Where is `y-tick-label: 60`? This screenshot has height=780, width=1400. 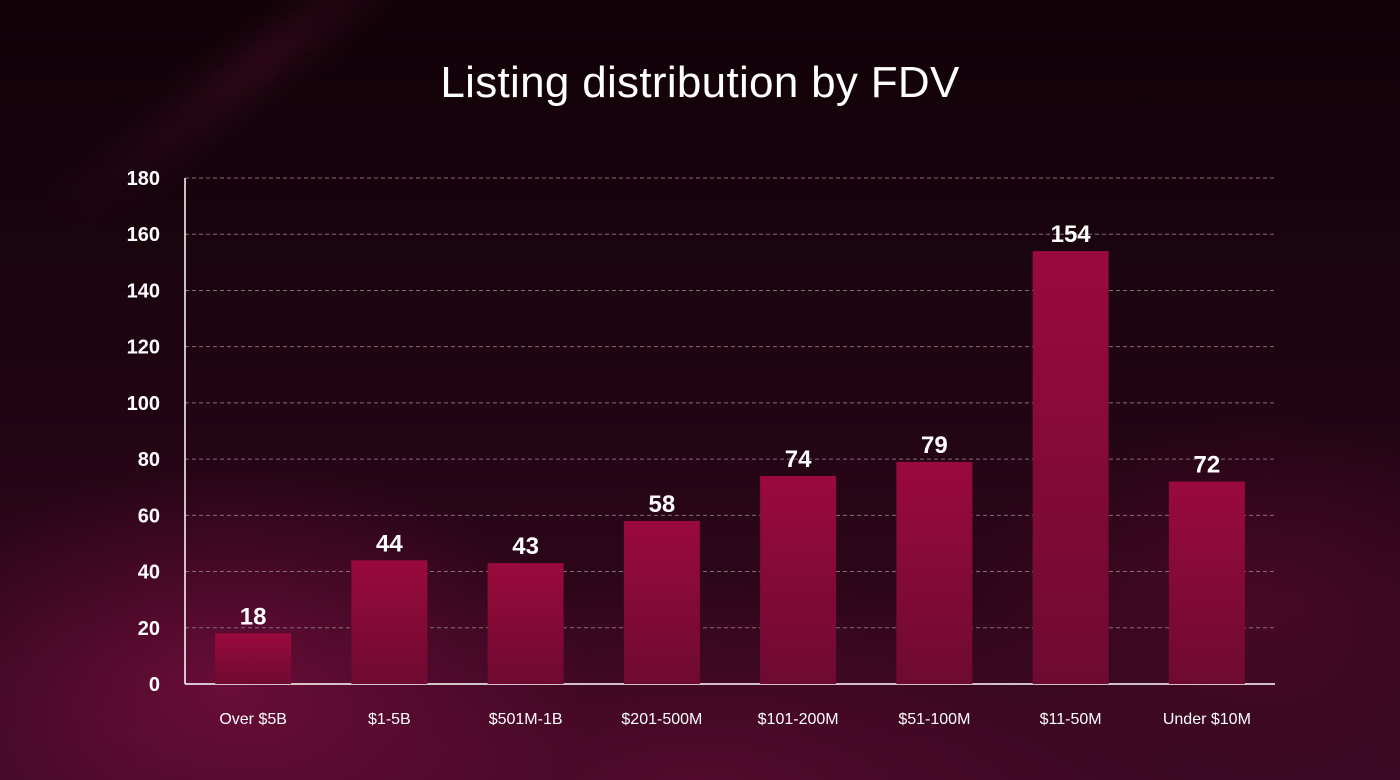
y-tick-label: 60 is located at coordinates (149, 516).